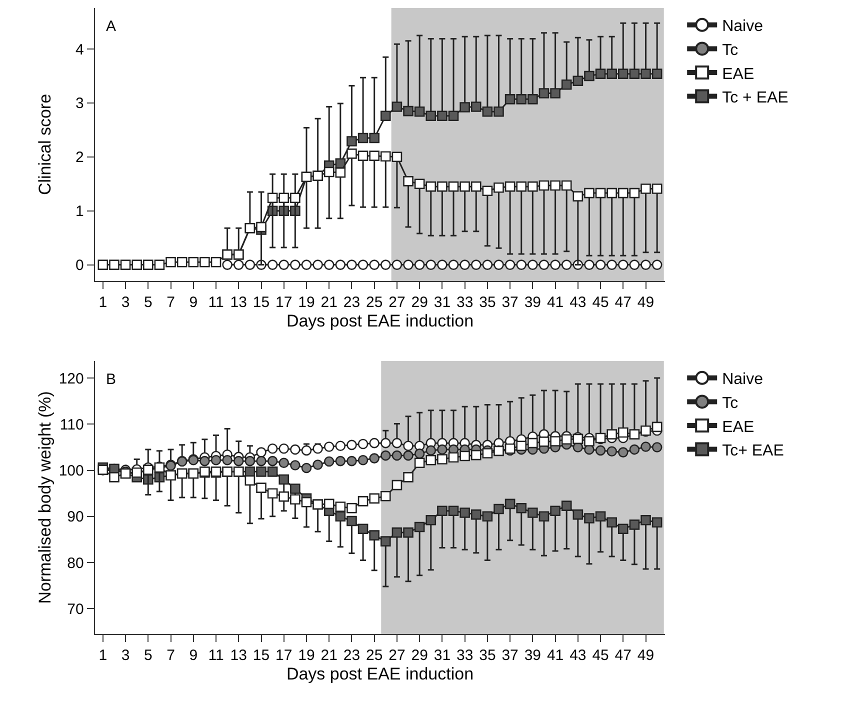 The height and width of the screenshot is (706, 845). Describe the element at coordinates (45, 145) in the screenshot. I see `y-axis-title: Clinical score` at that location.